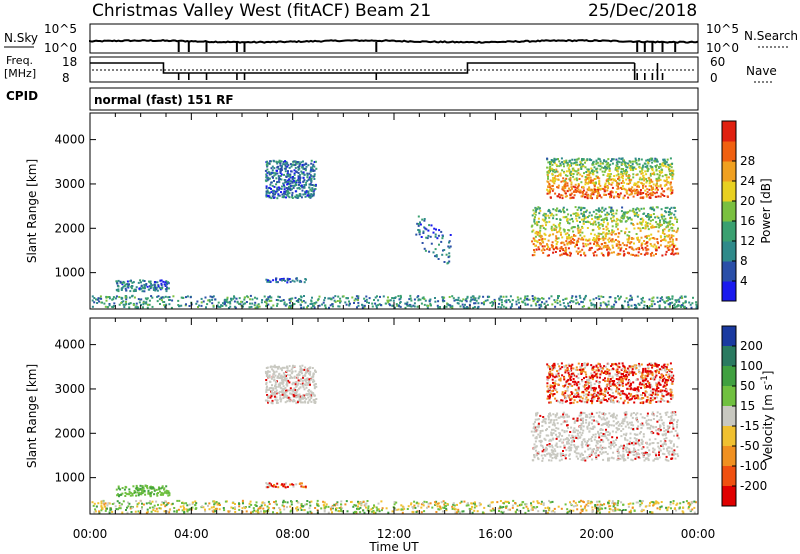 This screenshot has height=554, width=800. I want to click on freq-trace, so click(377, 71).